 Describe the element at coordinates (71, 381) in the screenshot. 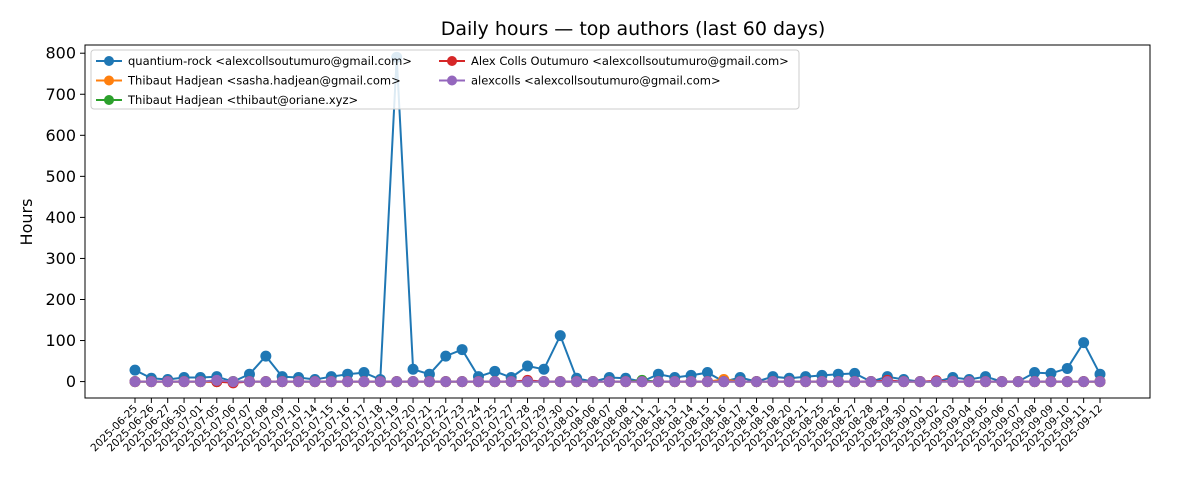

I see `y-tick-label: 0` at that location.